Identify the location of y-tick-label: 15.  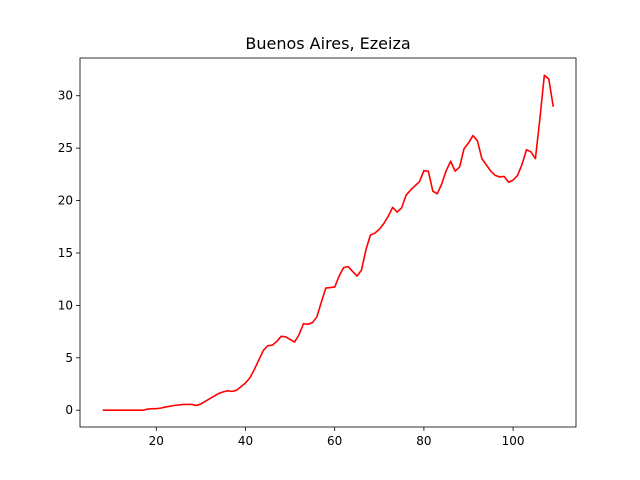
(65, 253).